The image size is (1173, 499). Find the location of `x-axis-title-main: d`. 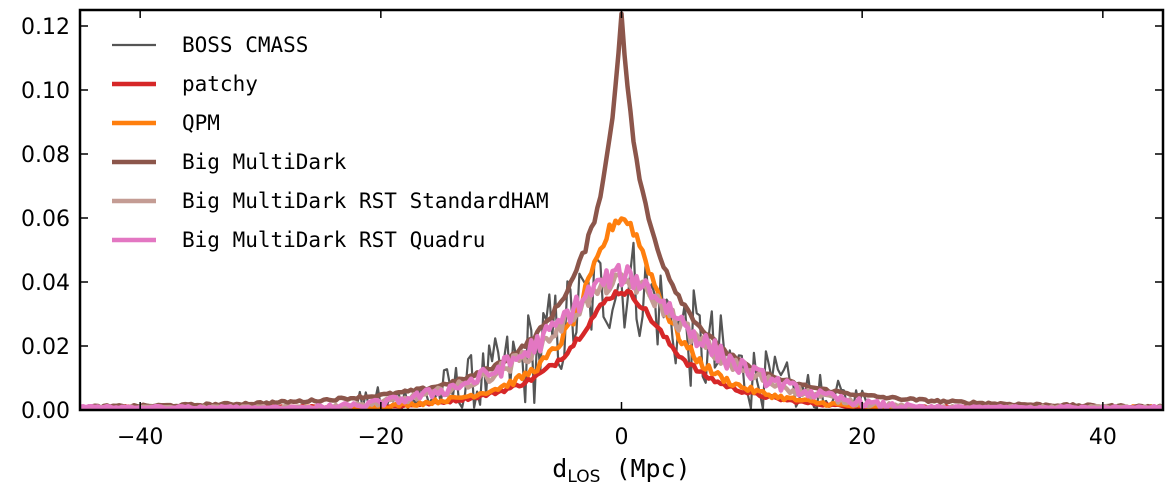

x-axis-title-main: d is located at coordinates (559, 468).